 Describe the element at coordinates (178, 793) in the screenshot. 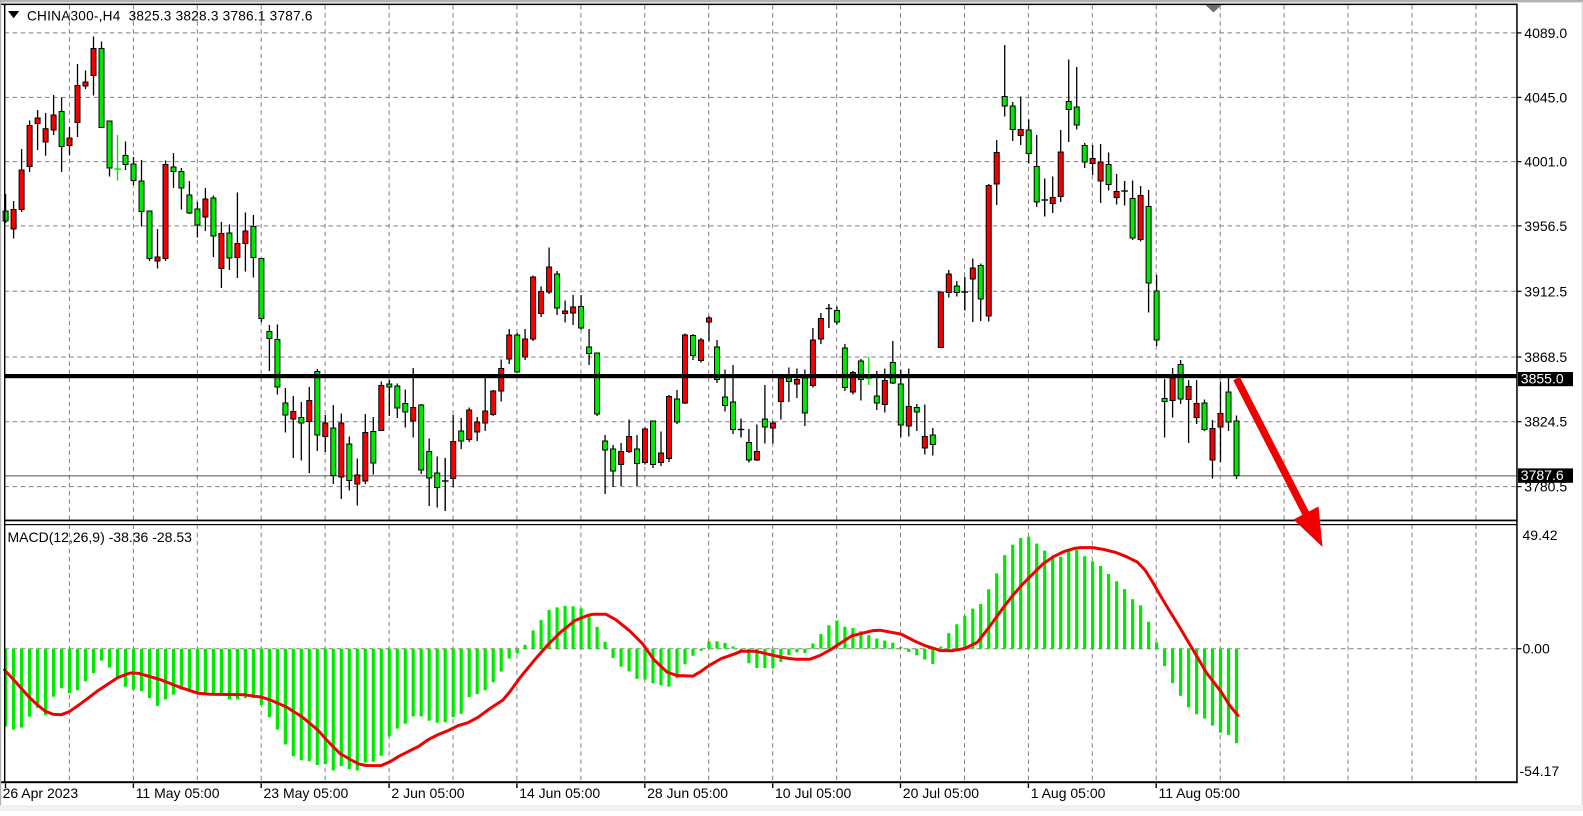

I see `svg-text: 11 May 05:00` at that location.